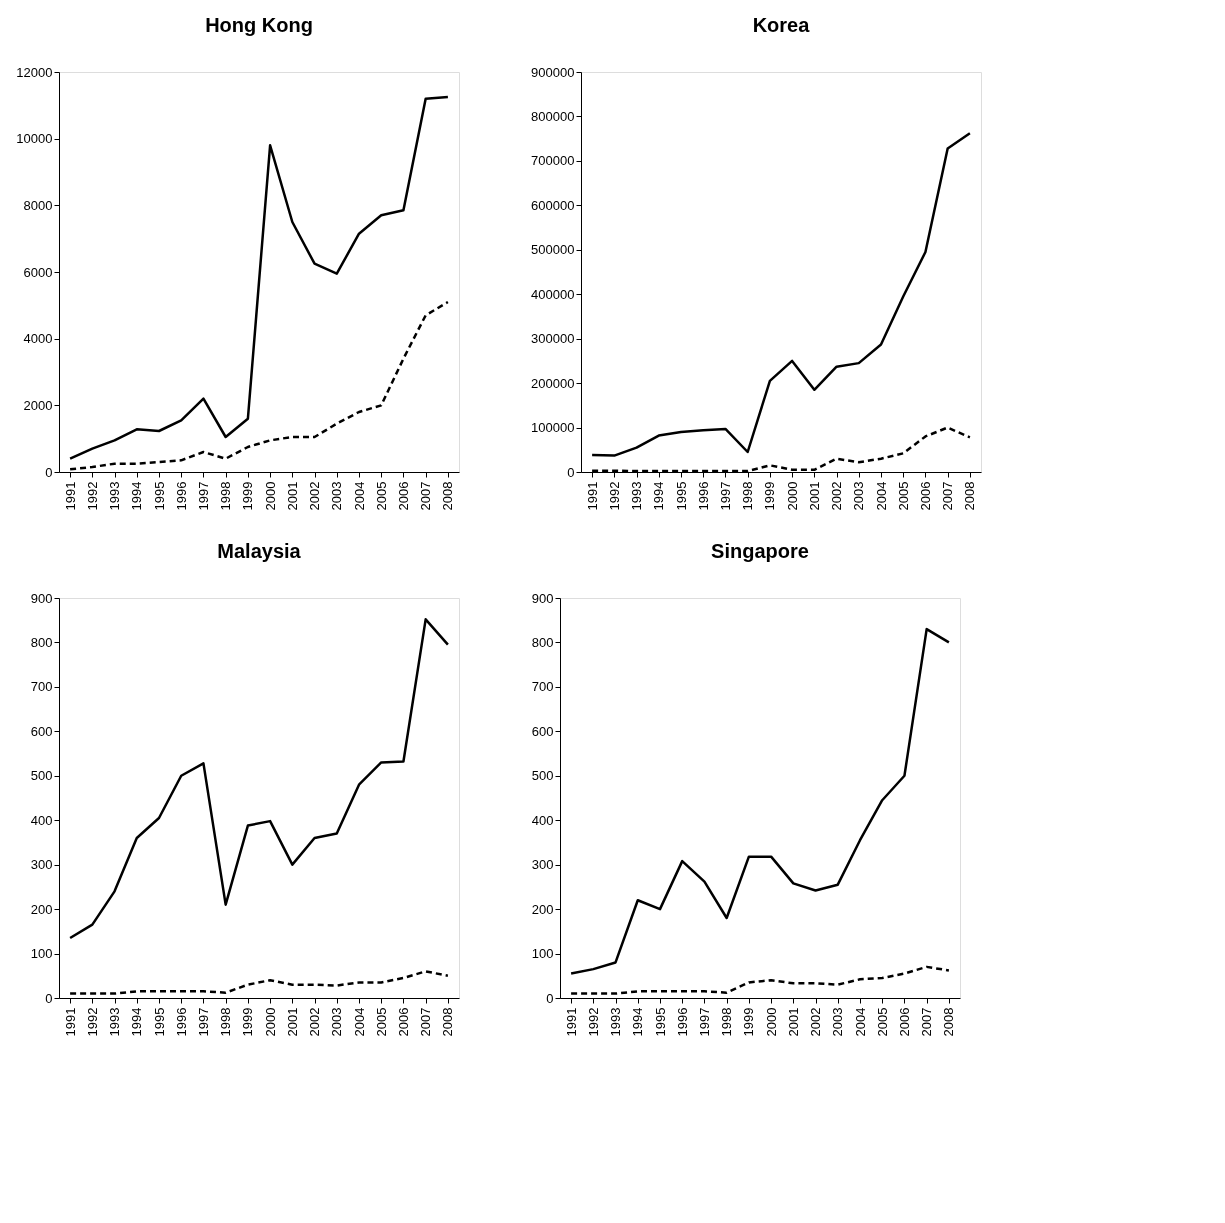 The height and width of the screenshot is (1223, 1225). Describe the element at coordinates (553, 294) in the screenshot. I see `y-tick-label: 400000` at that location.